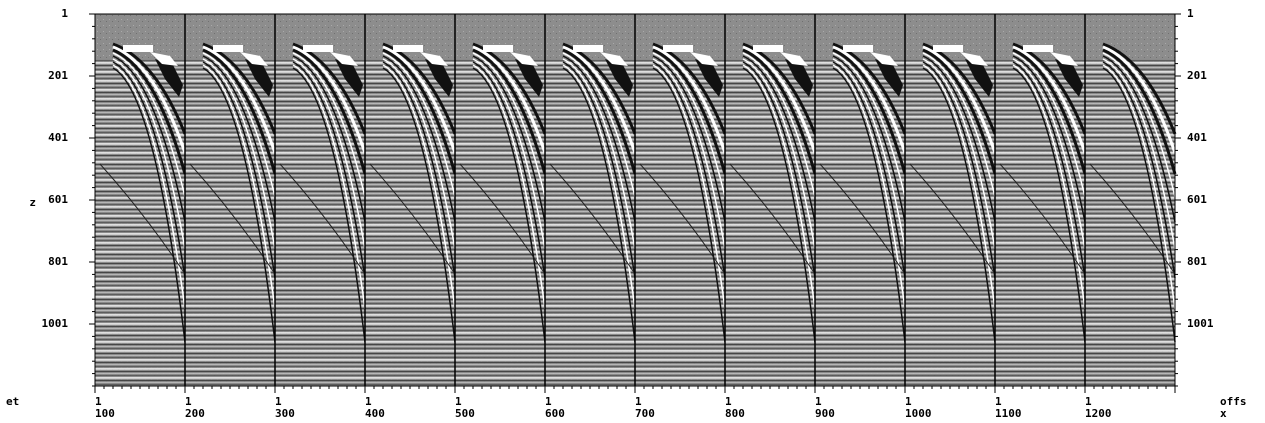  What do you see at coordinates (465, 413) in the screenshot?
I see `x-panel-label: 500` at bounding box center [465, 413].